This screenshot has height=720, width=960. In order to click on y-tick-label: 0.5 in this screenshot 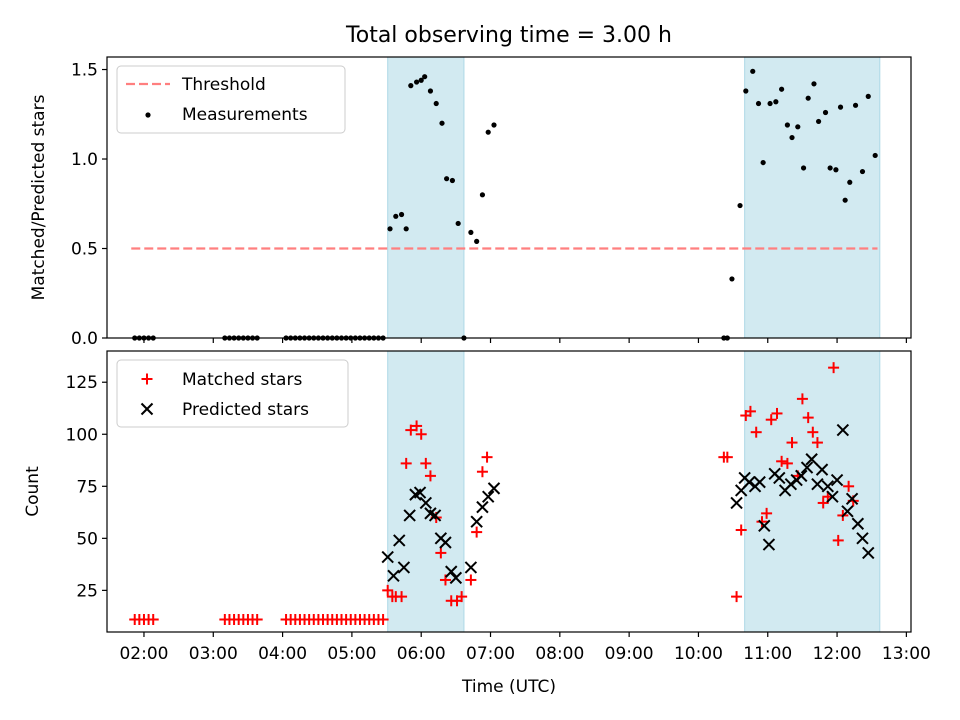, I will do `click(84, 250)`.